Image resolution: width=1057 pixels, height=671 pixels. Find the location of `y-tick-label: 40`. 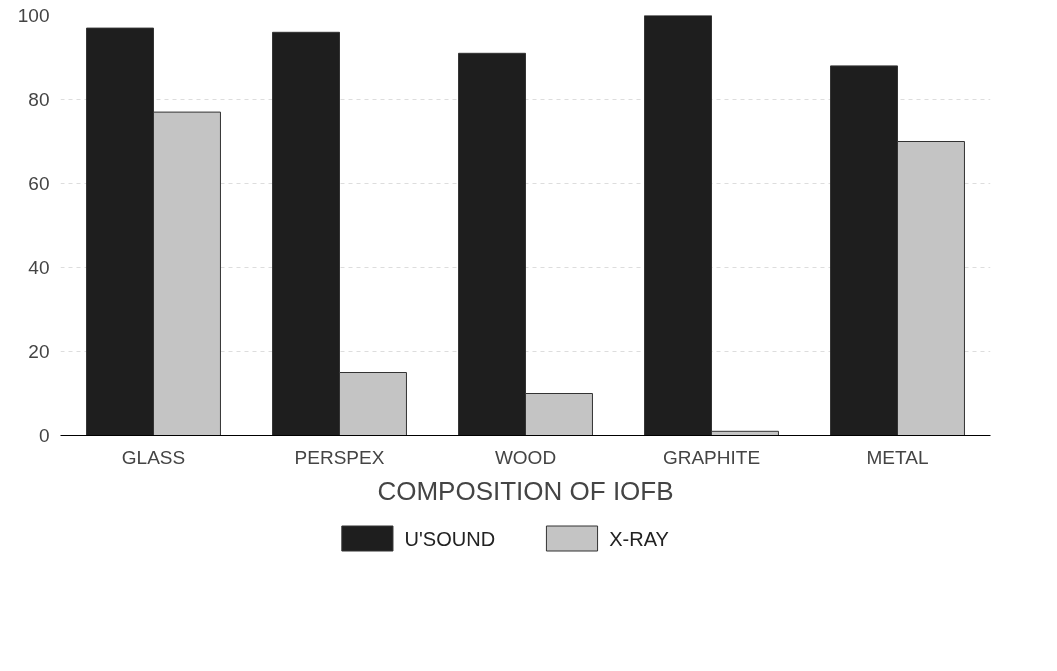

y-tick-label: 40 is located at coordinates (39, 267).